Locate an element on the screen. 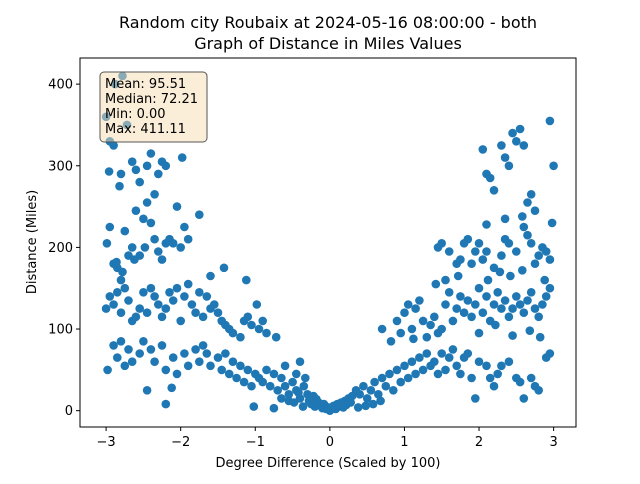 The height and width of the screenshot is (484, 640). x-tick-label: −1 is located at coordinates (255, 442).